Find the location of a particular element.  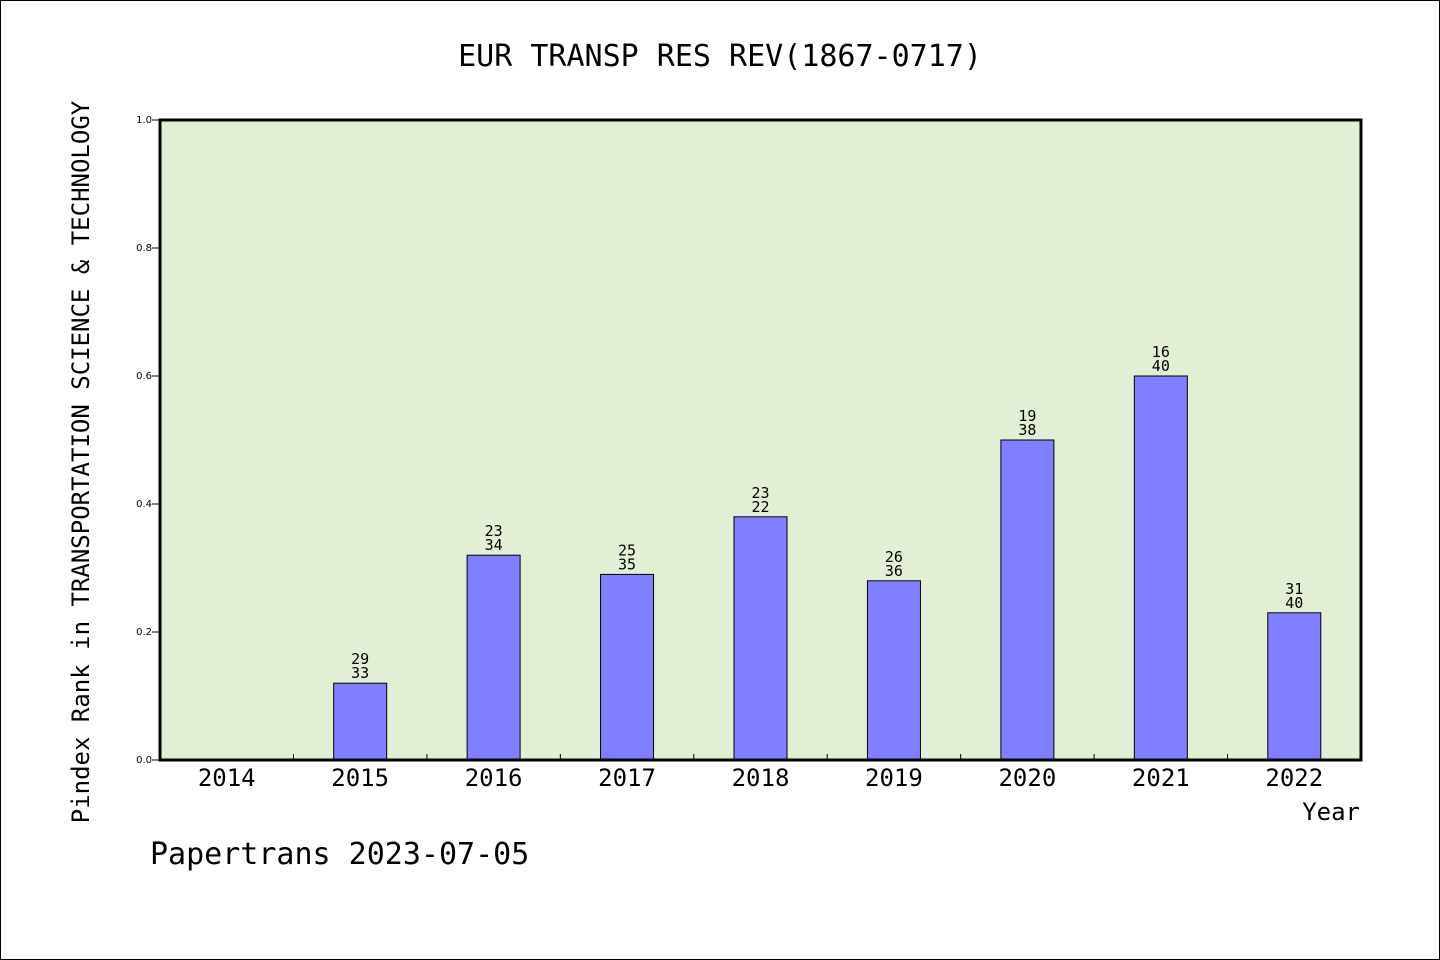

y-tick-label: 1.0 is located at coordinates (144, 120).